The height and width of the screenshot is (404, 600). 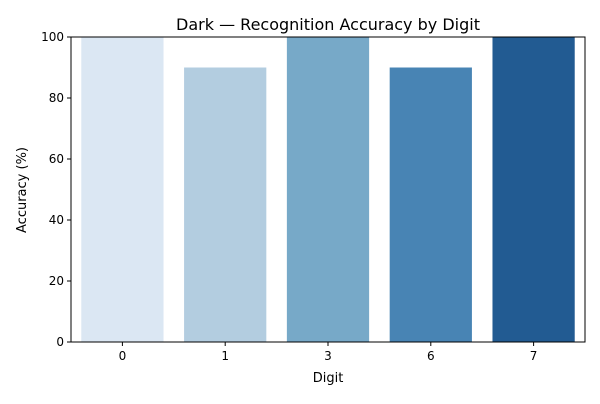 I want to click on x-tick-label: 0, so click(x=123, y=356).